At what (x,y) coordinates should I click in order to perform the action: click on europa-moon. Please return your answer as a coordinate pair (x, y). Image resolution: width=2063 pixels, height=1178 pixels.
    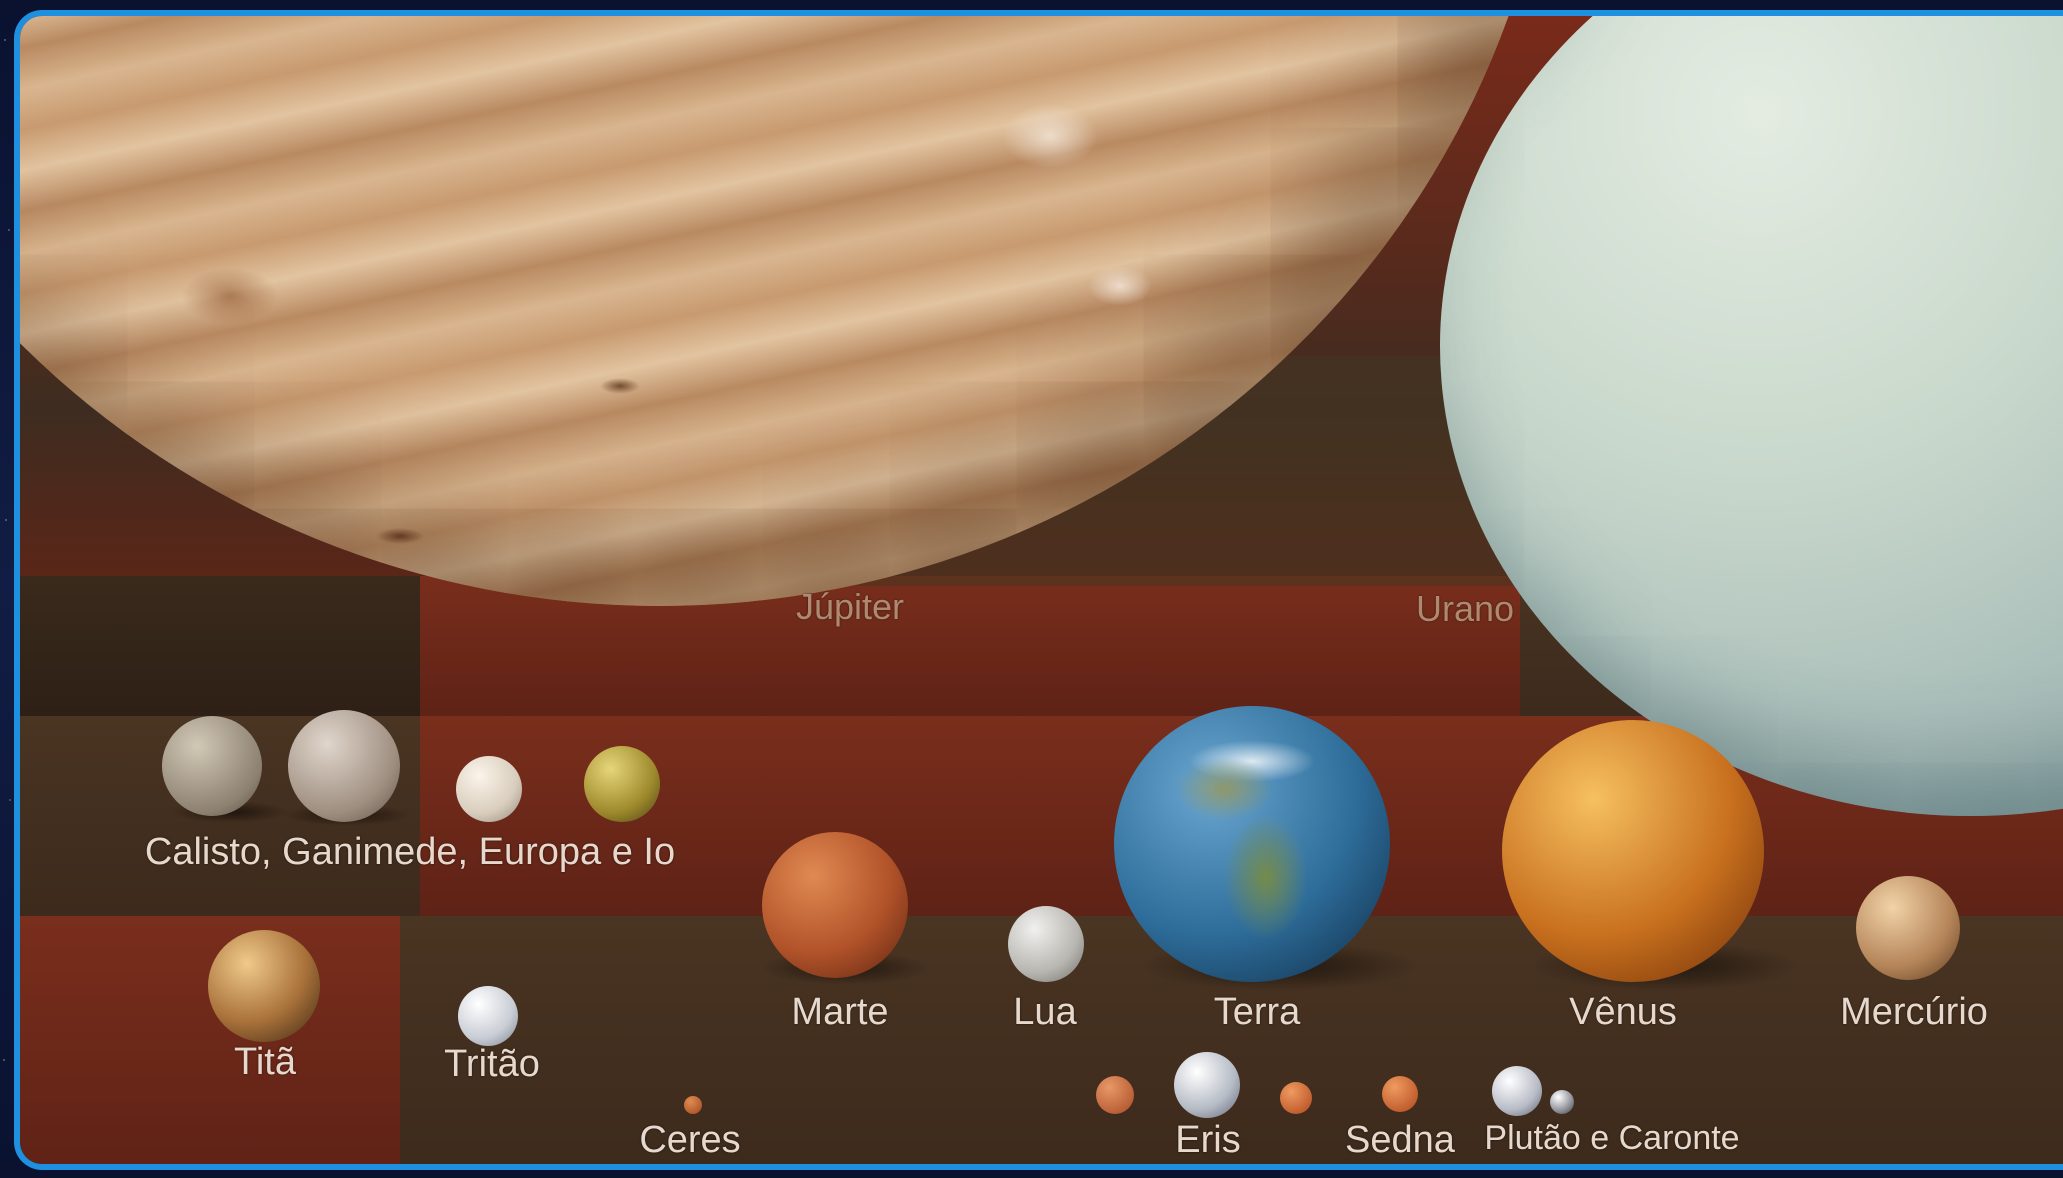
    Looking at the image, I should click on (489, 789).